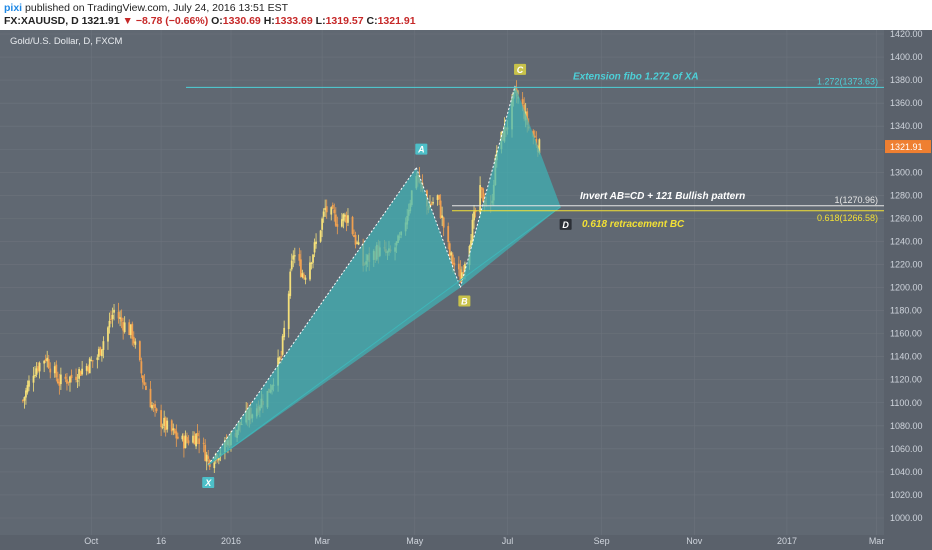 This screenshot has height=550, width=932. What do you see at coordinates (484, 541) in the screenshot?
I see `time-axis: Oct 16 2016 Mar May Jul Sep Nov 2017 Mar` at bounding box center [484, 541].